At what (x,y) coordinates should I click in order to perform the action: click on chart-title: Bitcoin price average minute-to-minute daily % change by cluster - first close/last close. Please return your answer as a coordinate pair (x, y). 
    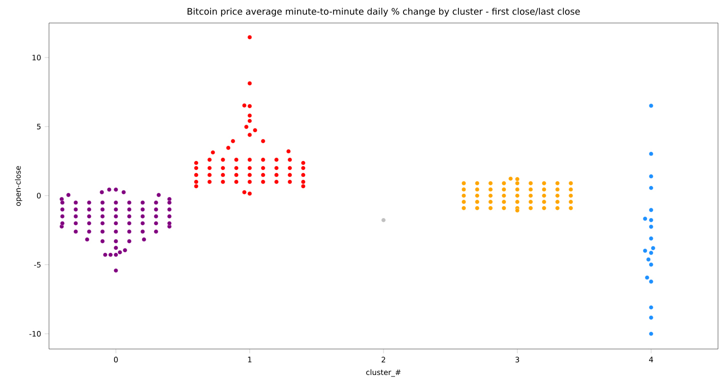
    Looking at the image, I should click on (384, 12).